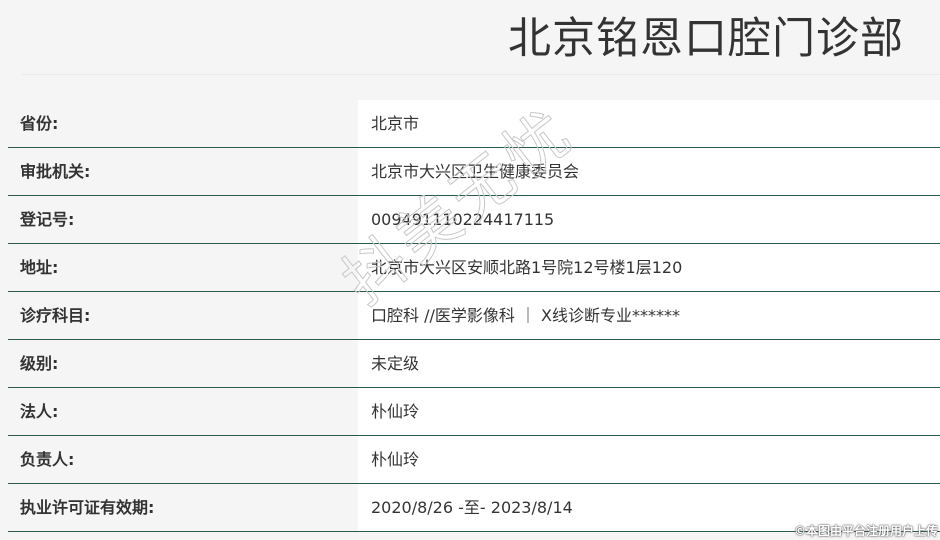  I want to click on table-row: 执业许可证有效期: 2020/8/26 -至- 2023/8/14, so click(474, 508).